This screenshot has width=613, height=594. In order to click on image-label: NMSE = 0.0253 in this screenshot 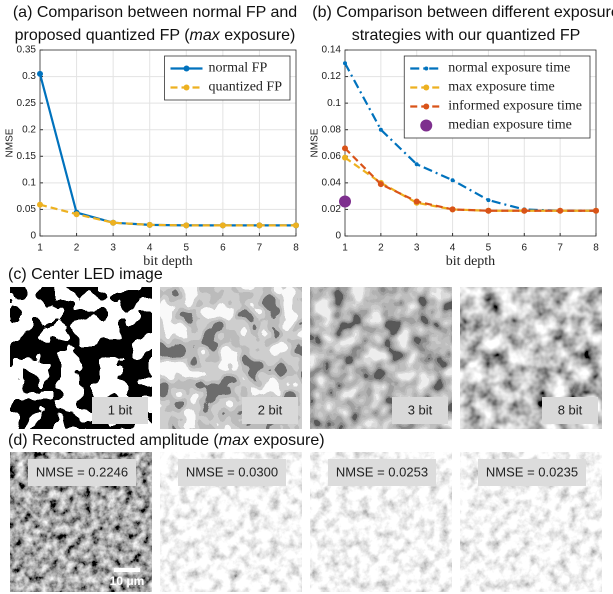, I will do `click(382, 471)`.